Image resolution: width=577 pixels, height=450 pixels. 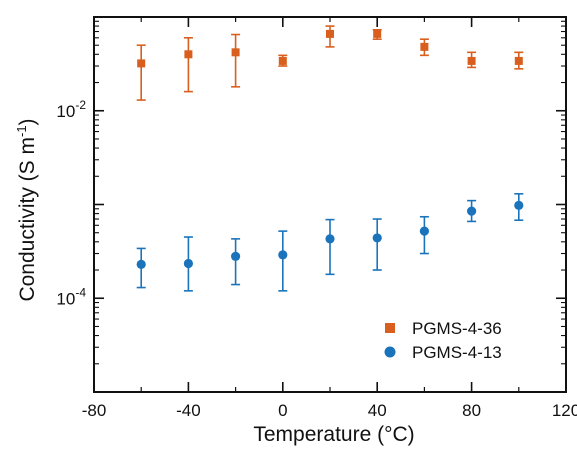 I want to click on x-tick-label: 0, so click(x=282, y=410).